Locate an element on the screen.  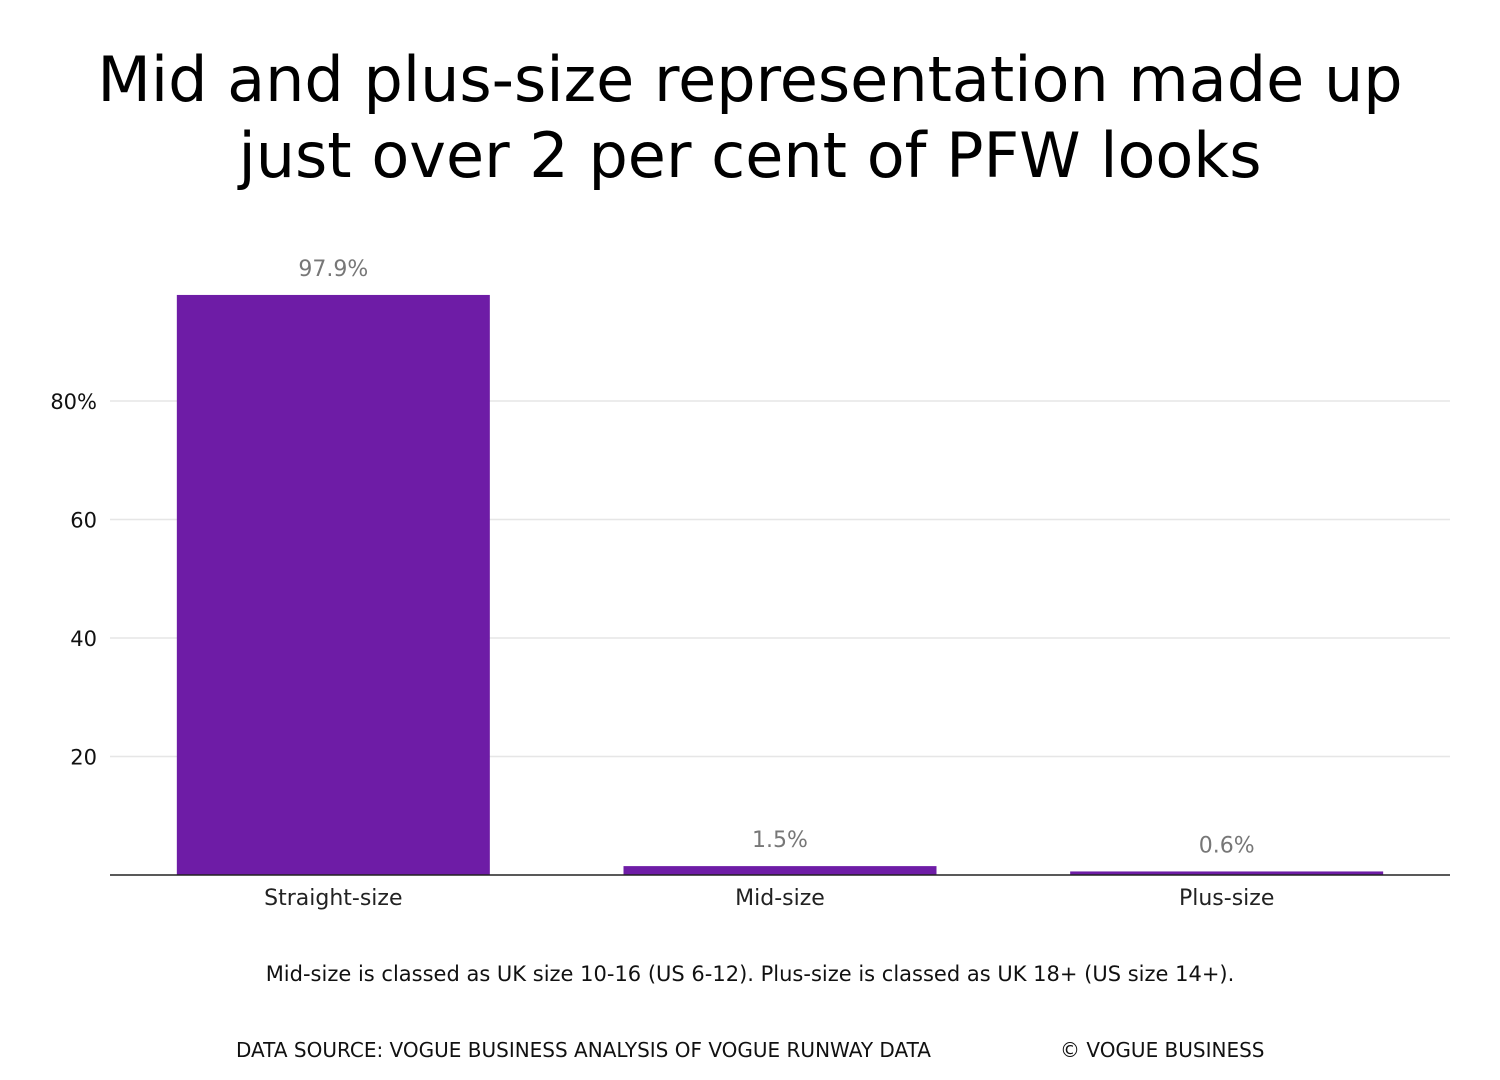
y-tick-label: 80% is located at coordinates (73, 402).